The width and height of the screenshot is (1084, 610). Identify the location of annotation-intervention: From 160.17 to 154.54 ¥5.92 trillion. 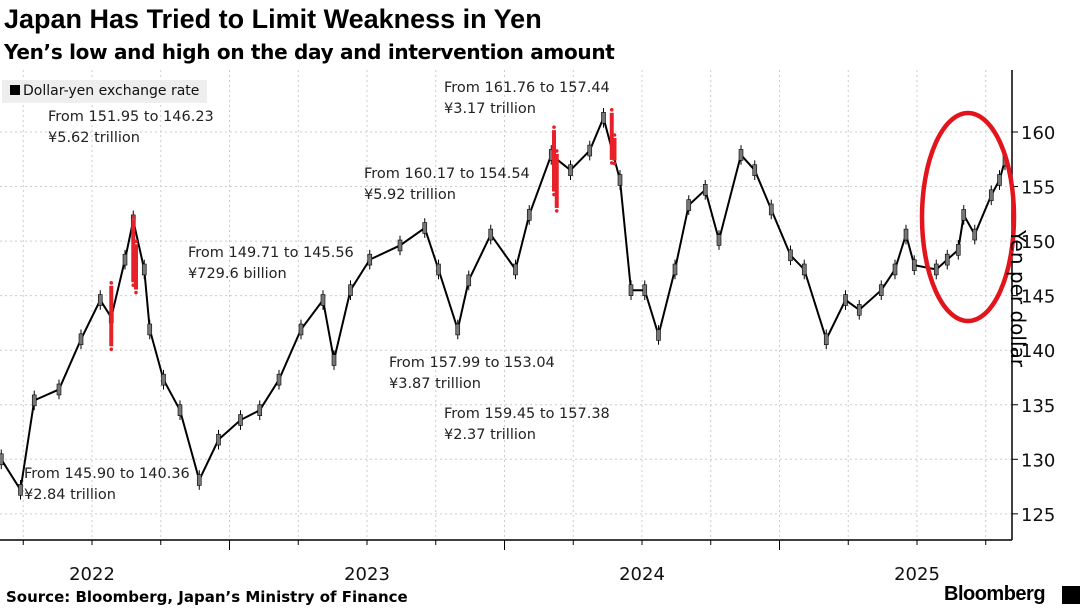
(447, 185).